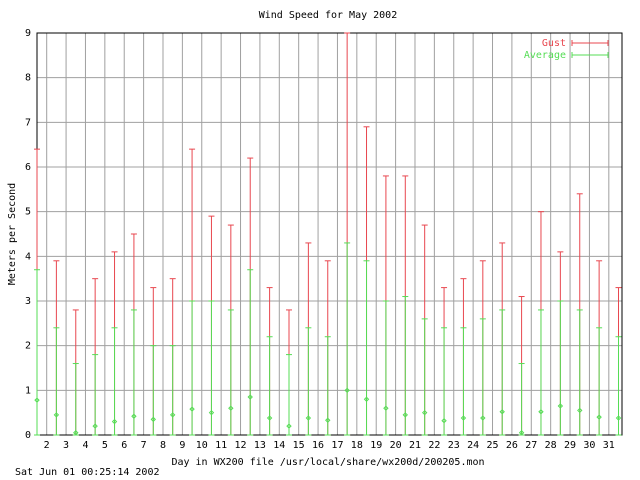 The height and width of the screenshot is (480, 640). What do you see at coordinates (28, 122) in the screenshot?
I see `y-tick-label: 7` at bounding box center [28, 122].